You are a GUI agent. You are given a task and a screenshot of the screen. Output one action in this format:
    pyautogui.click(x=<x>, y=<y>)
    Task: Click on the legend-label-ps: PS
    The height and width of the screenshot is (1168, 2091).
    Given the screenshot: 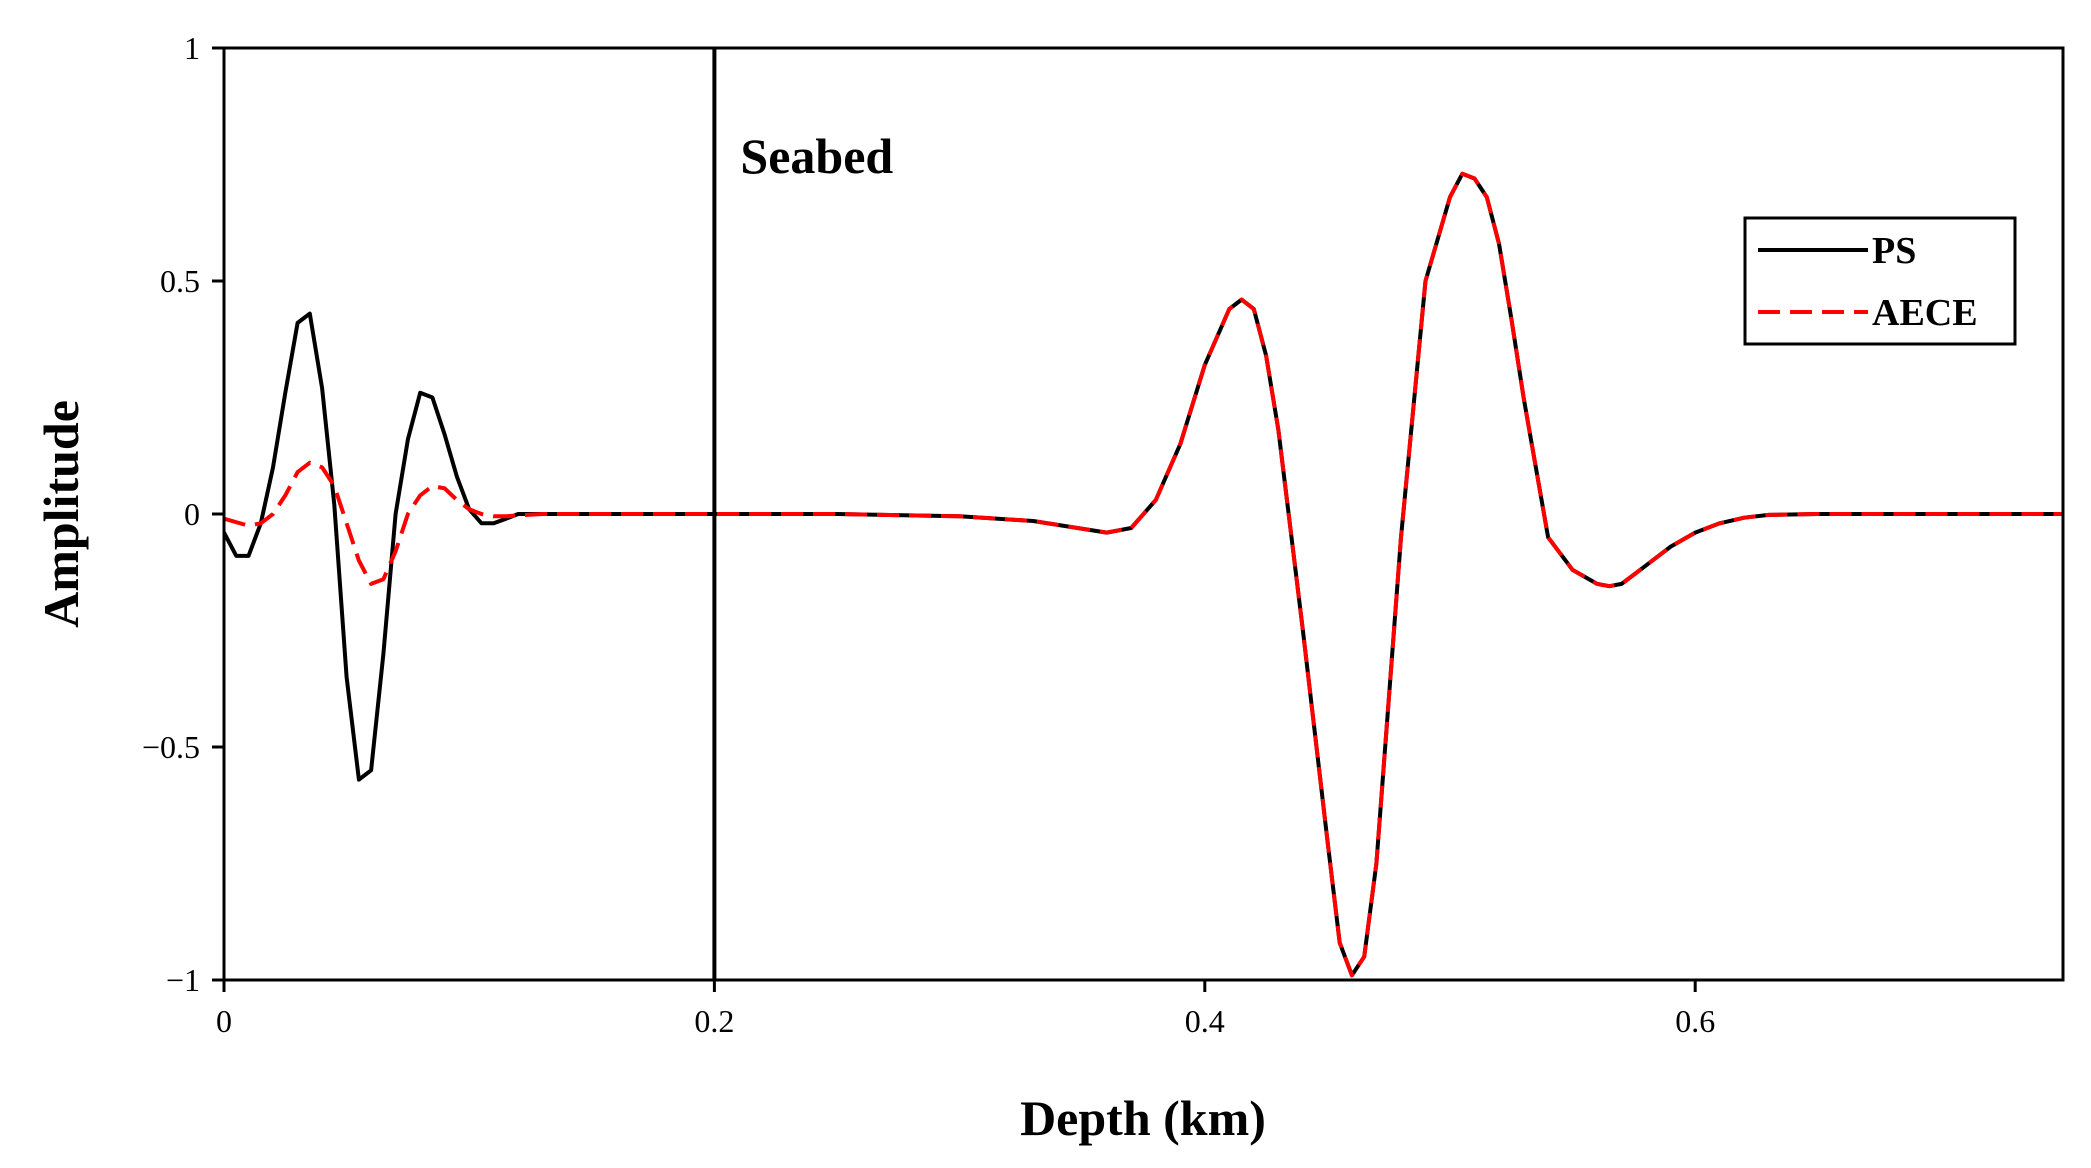 What is the action you would take?
    pyautogui.click(x=1894, y=251)
    